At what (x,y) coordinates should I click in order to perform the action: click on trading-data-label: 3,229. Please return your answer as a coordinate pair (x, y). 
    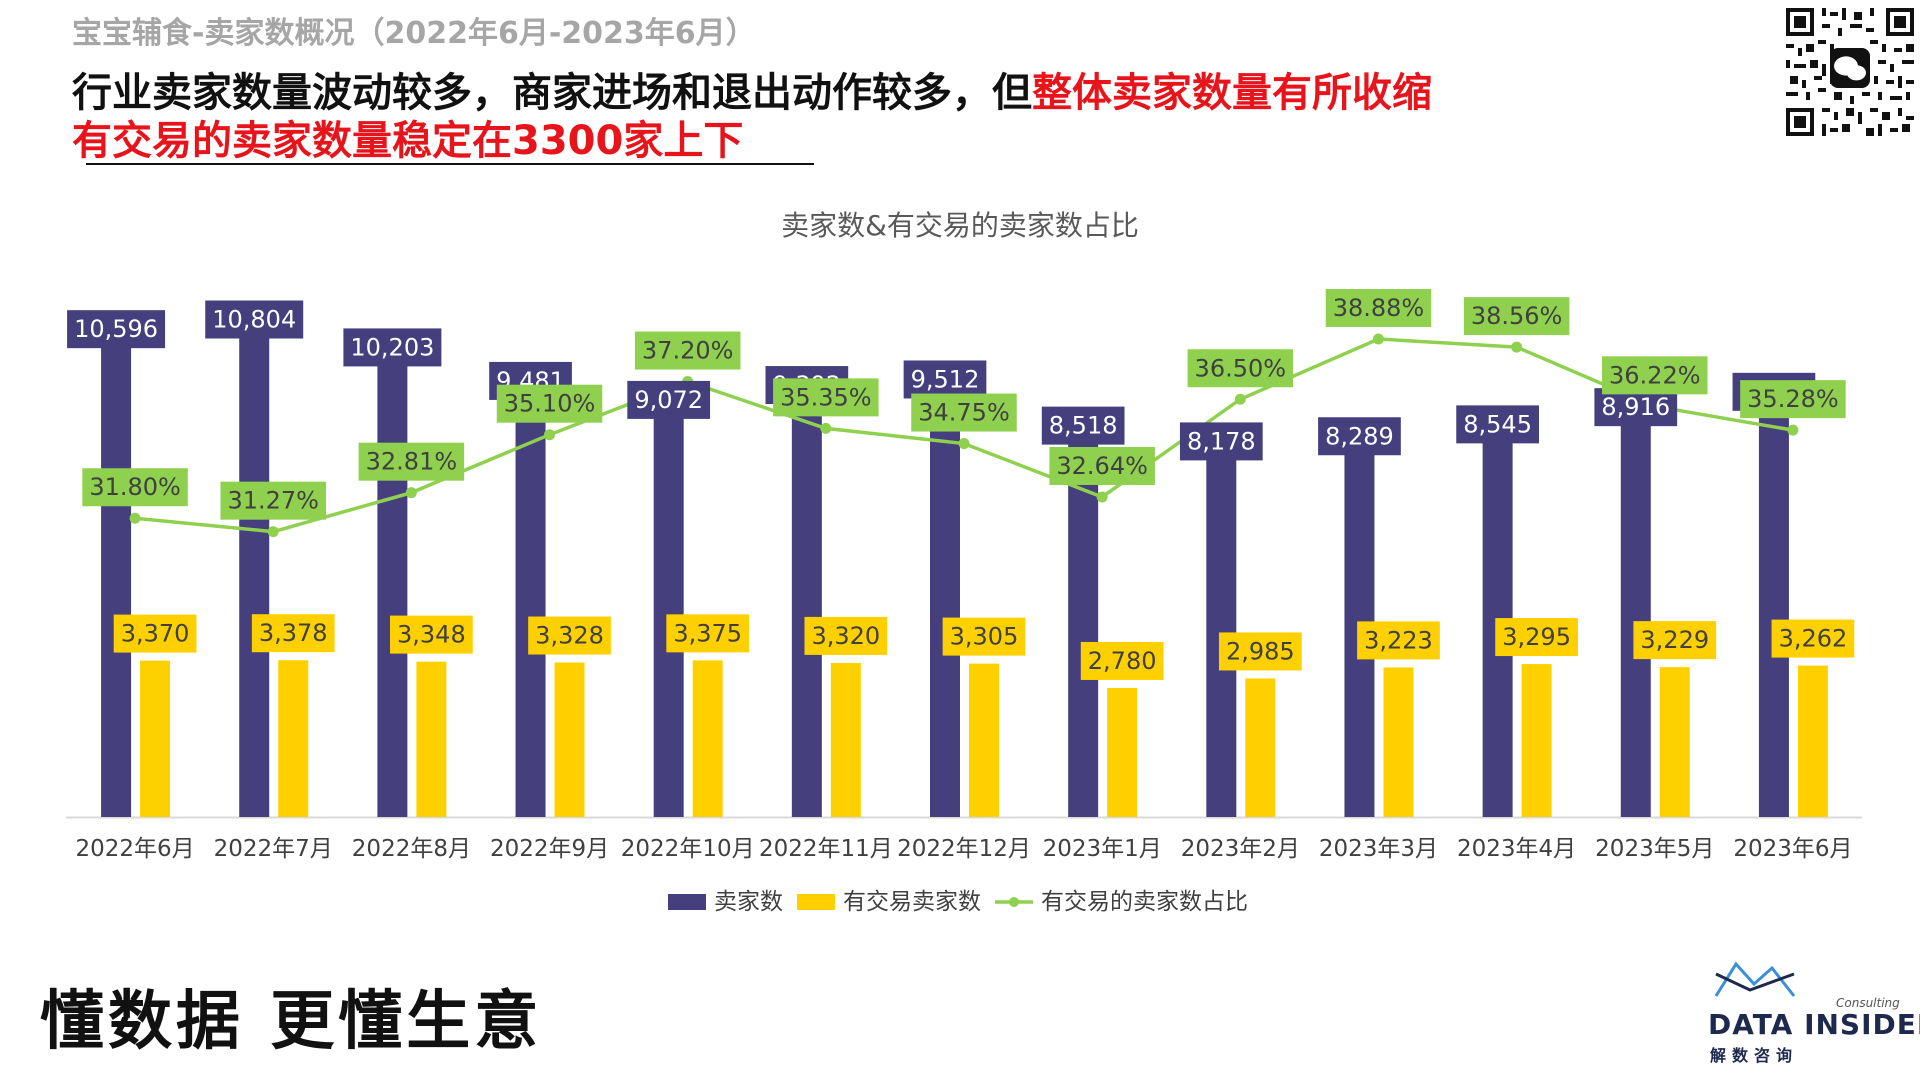
    Looking at the image, I should click on (1675, 640).